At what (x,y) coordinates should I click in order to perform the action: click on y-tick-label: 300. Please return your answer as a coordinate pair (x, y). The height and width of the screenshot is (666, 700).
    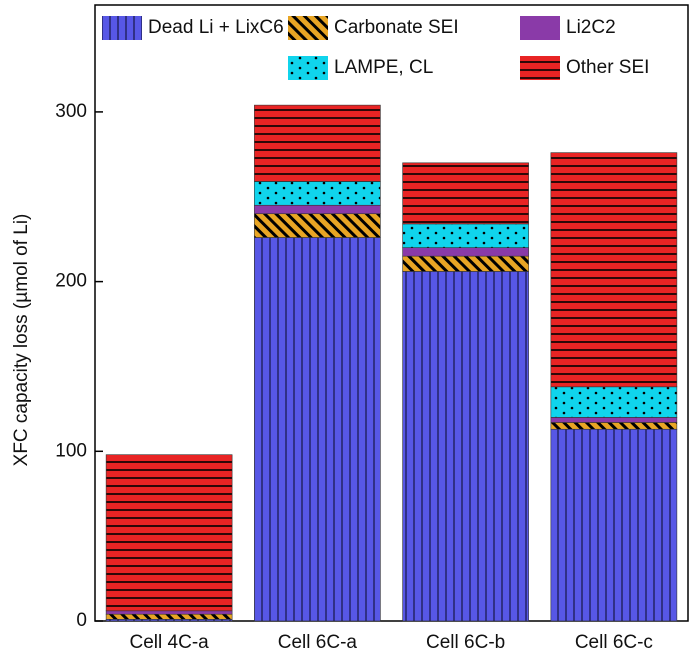
    Looking at the image, I should click on (71, 111).